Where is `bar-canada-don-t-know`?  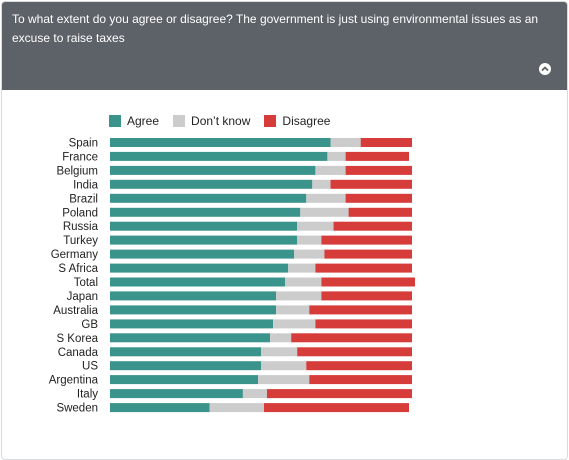 bar-canada-don-t-know is located at coordinates (279, 352).